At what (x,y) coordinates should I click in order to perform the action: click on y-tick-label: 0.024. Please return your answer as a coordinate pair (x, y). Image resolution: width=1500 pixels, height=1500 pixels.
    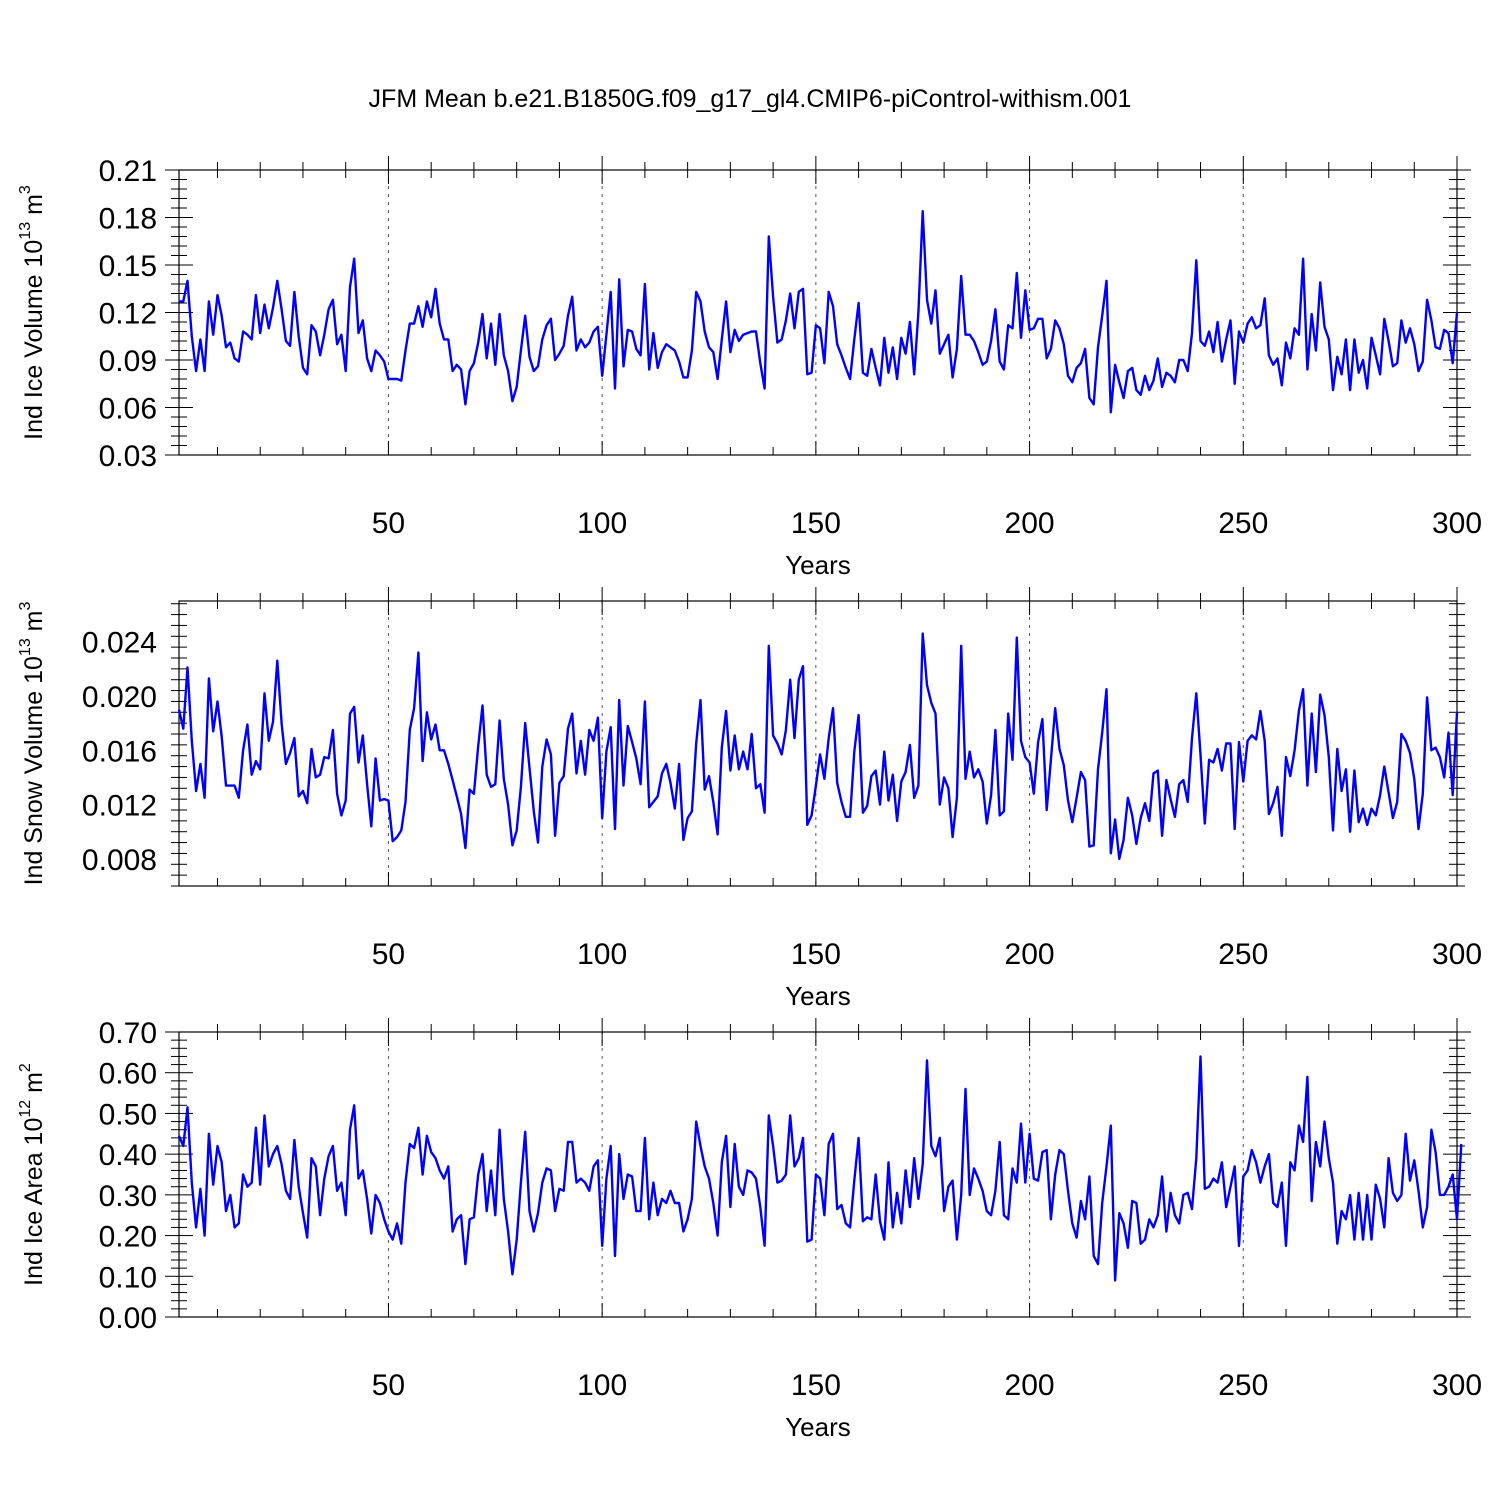
    Looking at the image, I should click on (119, 643).